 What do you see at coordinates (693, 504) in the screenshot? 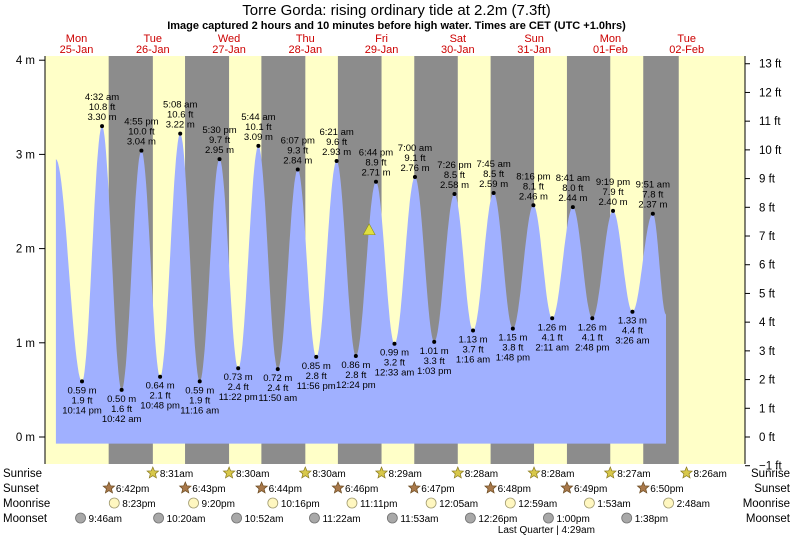
I see `moonrise-time: 2:48am` at bounding box center [693, 504].